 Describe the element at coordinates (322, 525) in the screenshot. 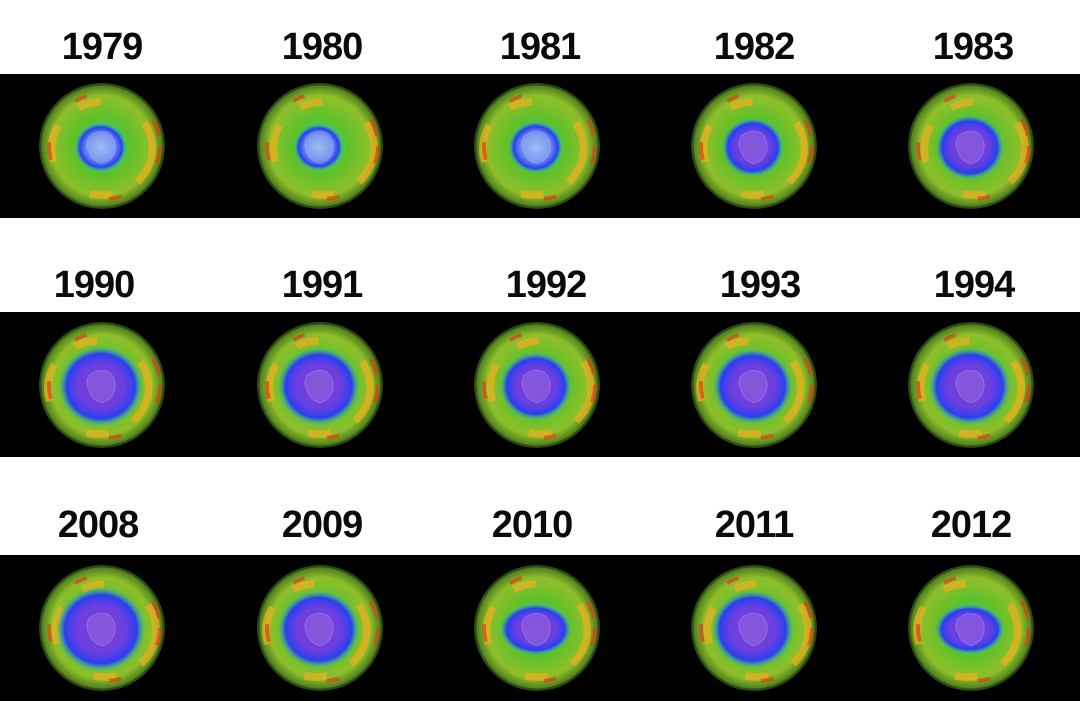

I see `year-label: 2009` at that location.